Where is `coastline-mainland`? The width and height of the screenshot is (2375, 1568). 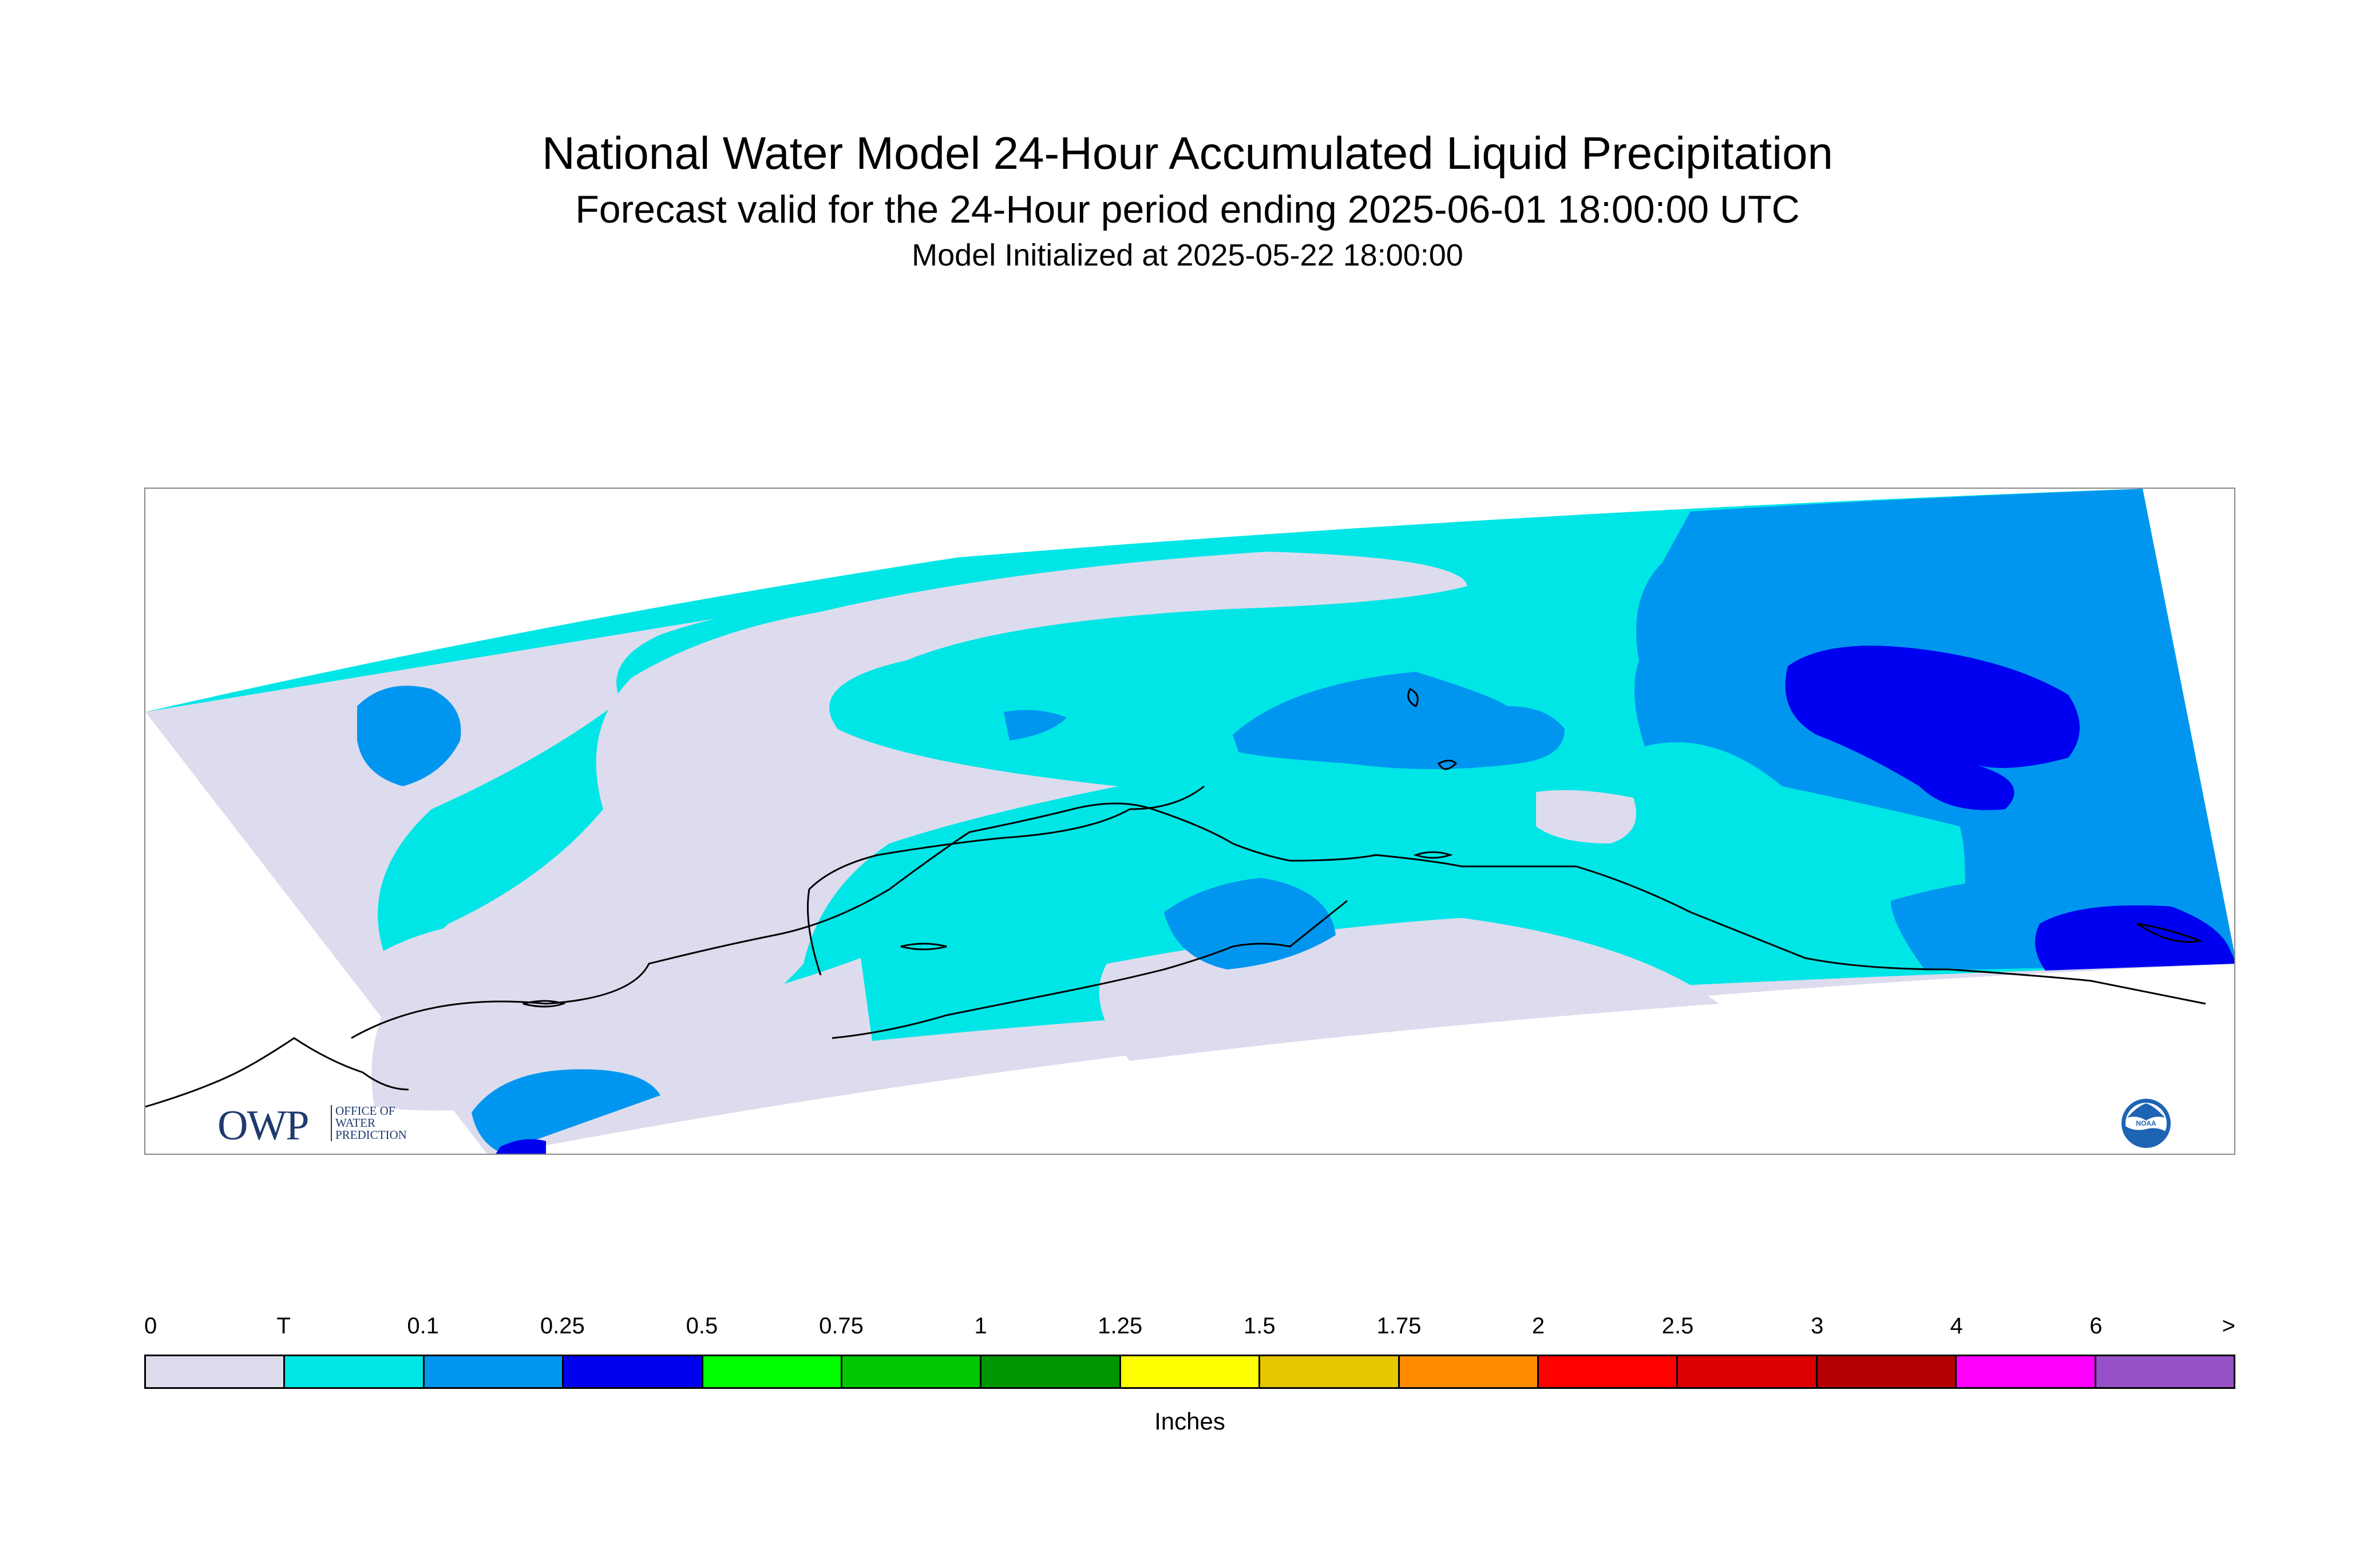
coastline-mainland is located at coordinates (1279, 920).